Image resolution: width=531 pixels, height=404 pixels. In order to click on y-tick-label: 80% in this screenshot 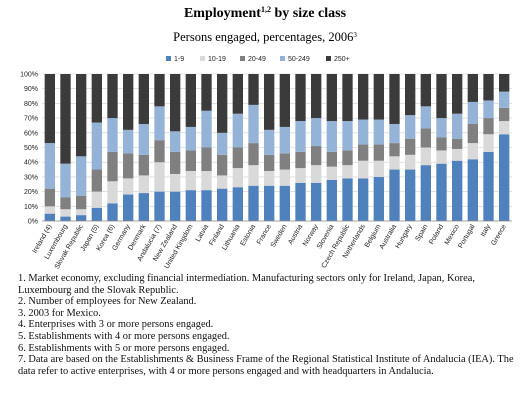, I will do `click(31, 104)`.